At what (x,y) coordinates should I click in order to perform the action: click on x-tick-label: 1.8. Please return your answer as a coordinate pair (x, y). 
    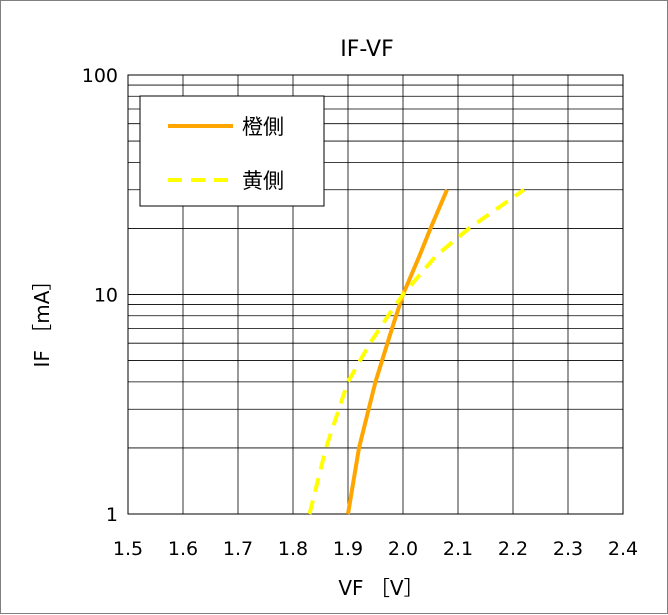
    Looking at the image, I should click on (293, 549).